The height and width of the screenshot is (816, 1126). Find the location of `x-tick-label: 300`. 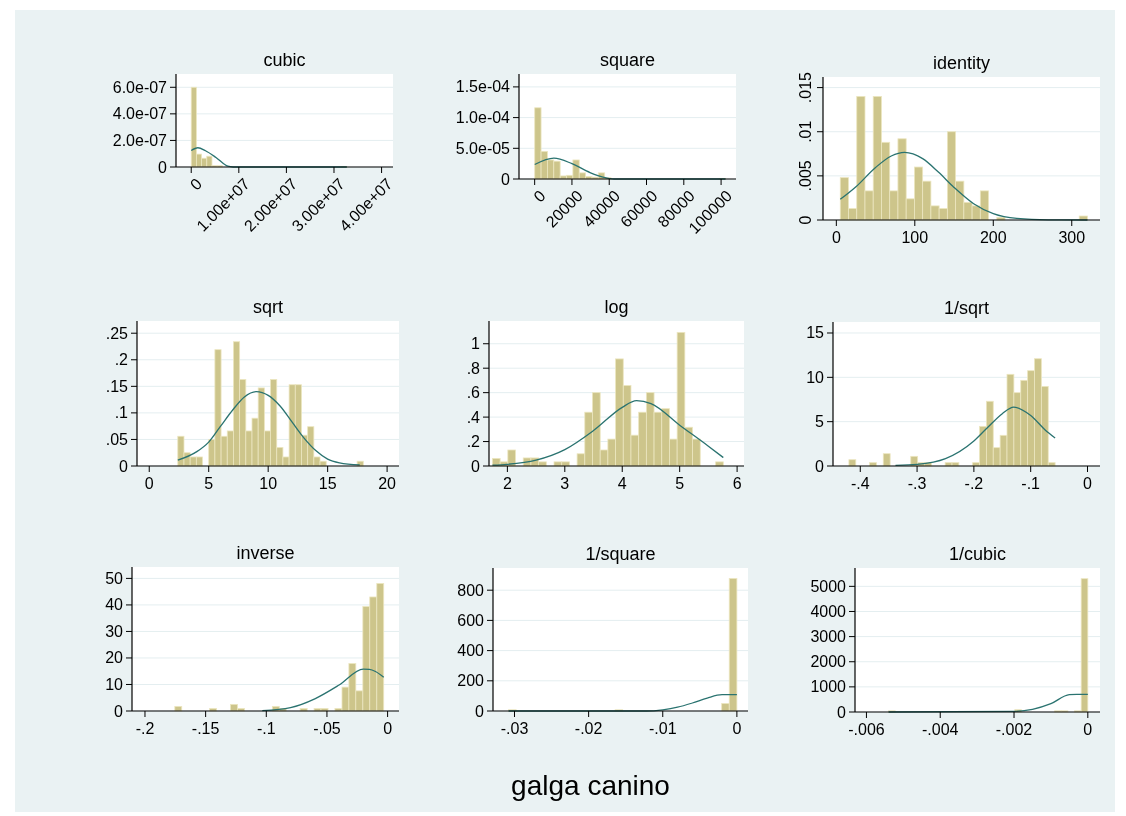

x-tick-label: 300 is located at coordinates (1072, 237).